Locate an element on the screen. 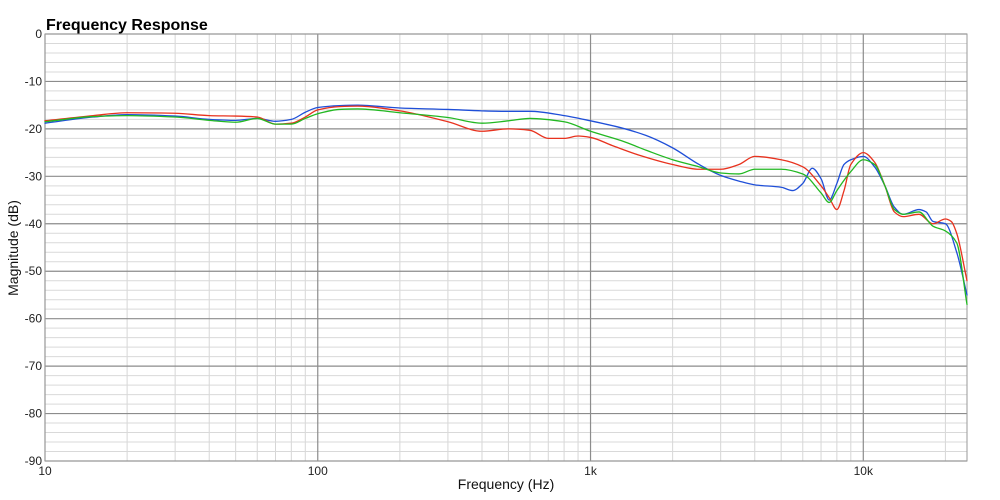 This screenshot has width=1000, height=500. x-tick-label: 100 is located at coordinates (318, 471).